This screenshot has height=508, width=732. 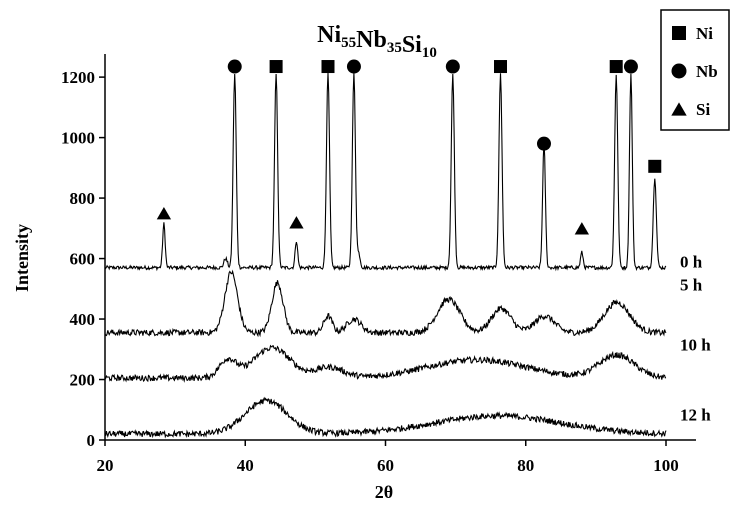 I want to click on x-tick-label: 20, so click(x=105, y=465).